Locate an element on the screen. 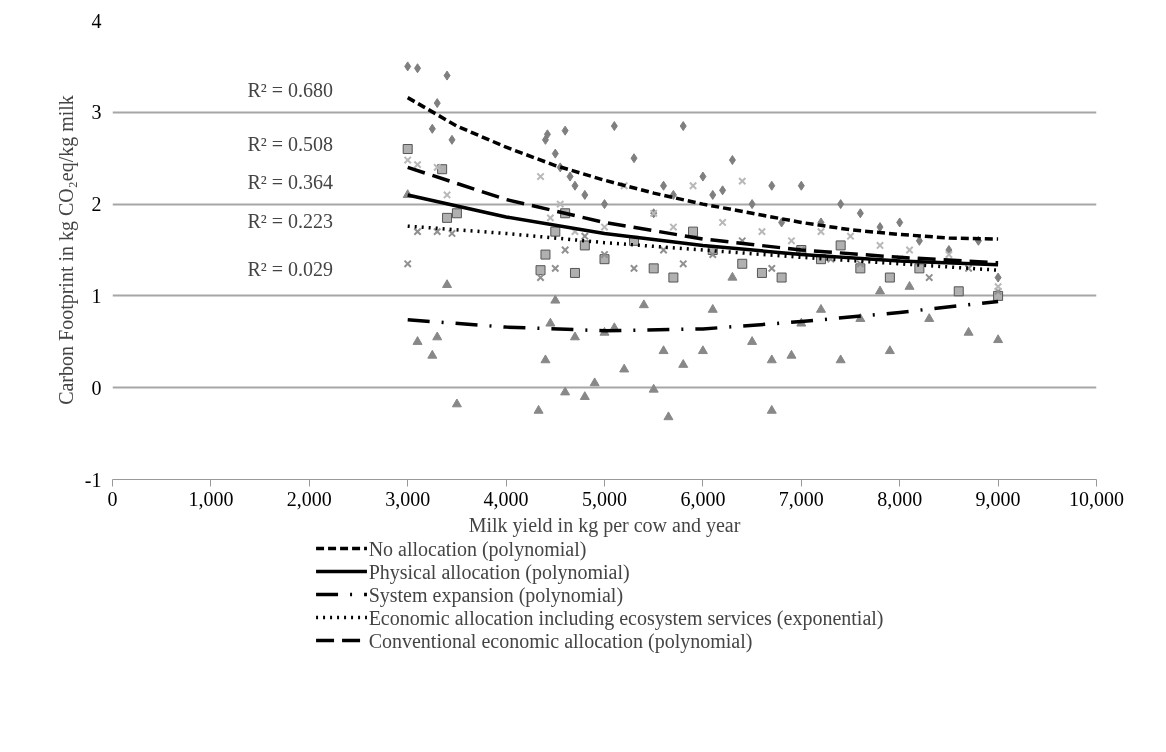 This screenshot has width=1166, height=752. legend-label: Conventional economic allocation (polynomial) is located at coordinates (560, 641).